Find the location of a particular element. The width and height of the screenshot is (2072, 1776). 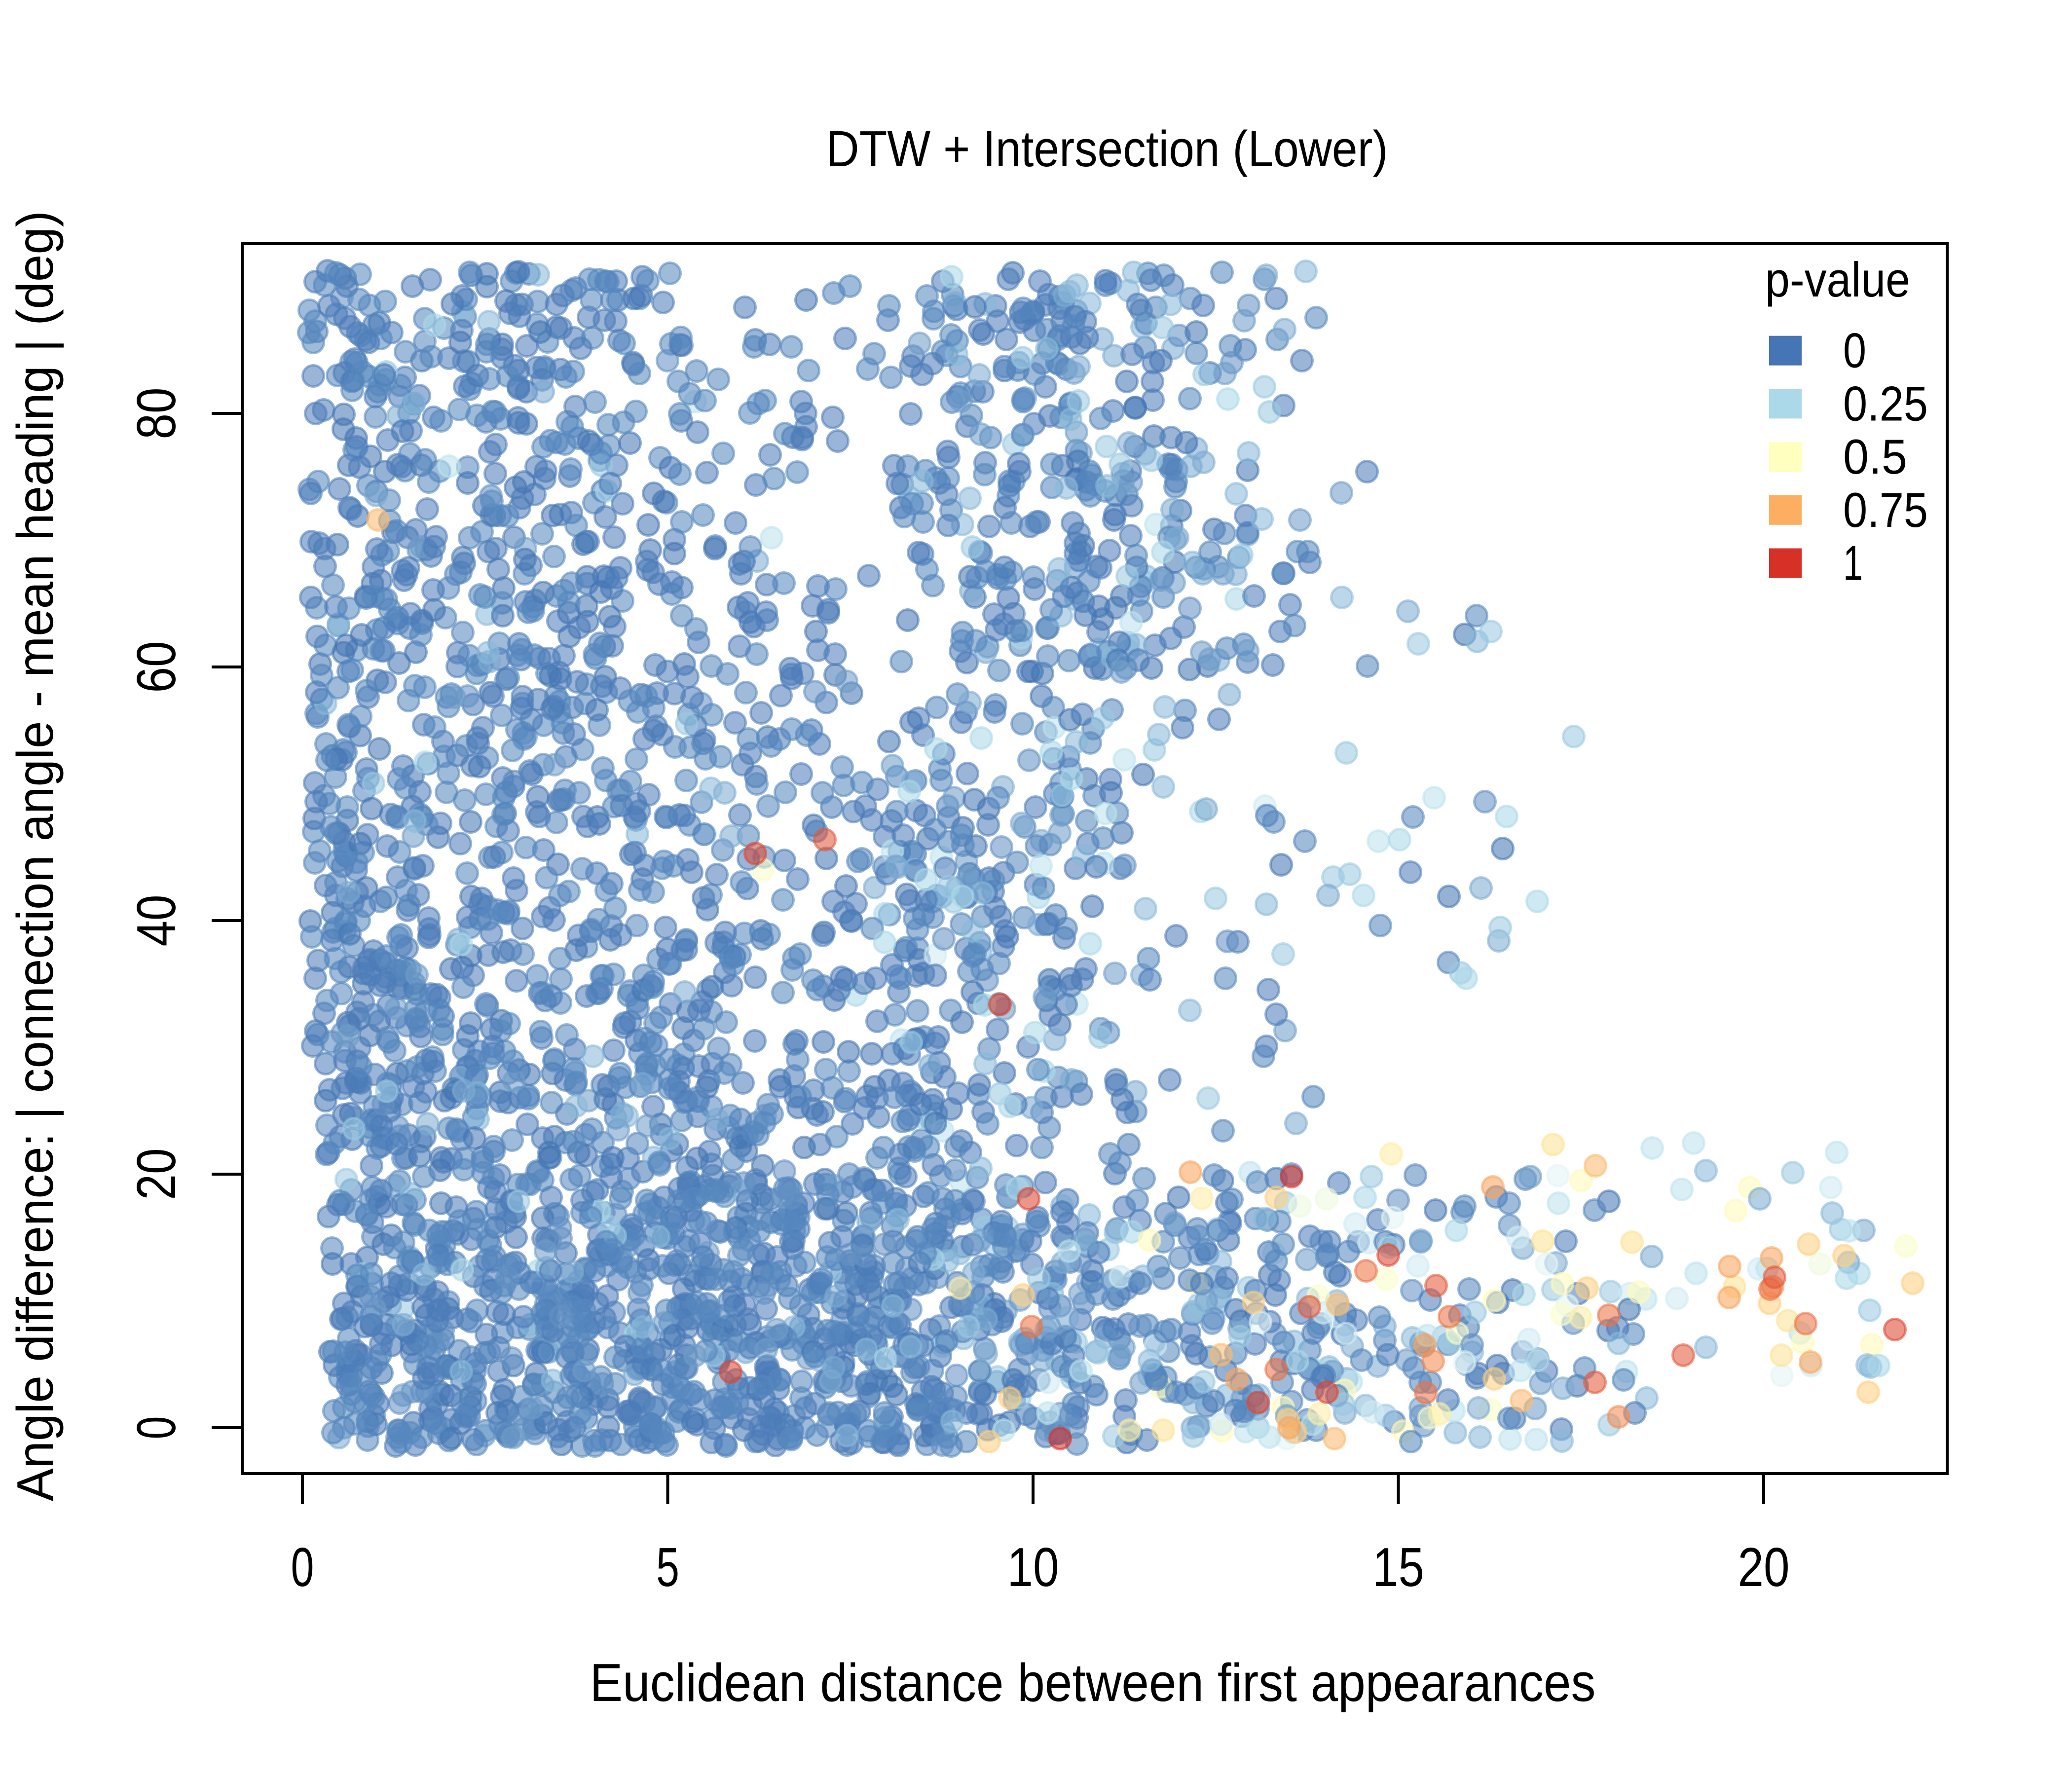

svg-text: p-value is located at coordinates (1838, 279).